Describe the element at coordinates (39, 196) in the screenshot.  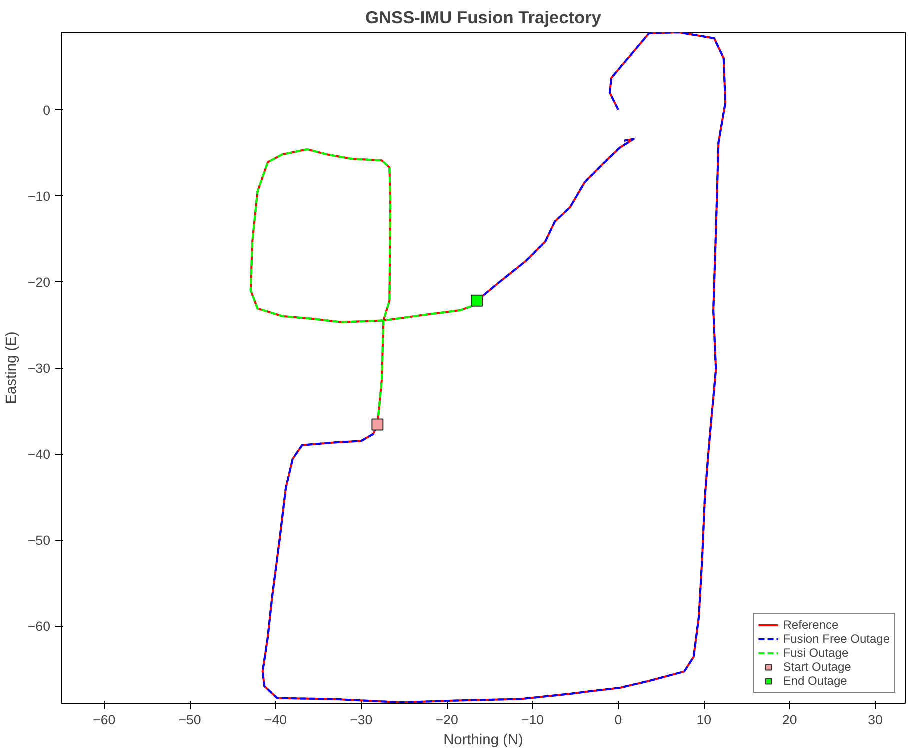
I see `y-tick-label: −10` at that location.